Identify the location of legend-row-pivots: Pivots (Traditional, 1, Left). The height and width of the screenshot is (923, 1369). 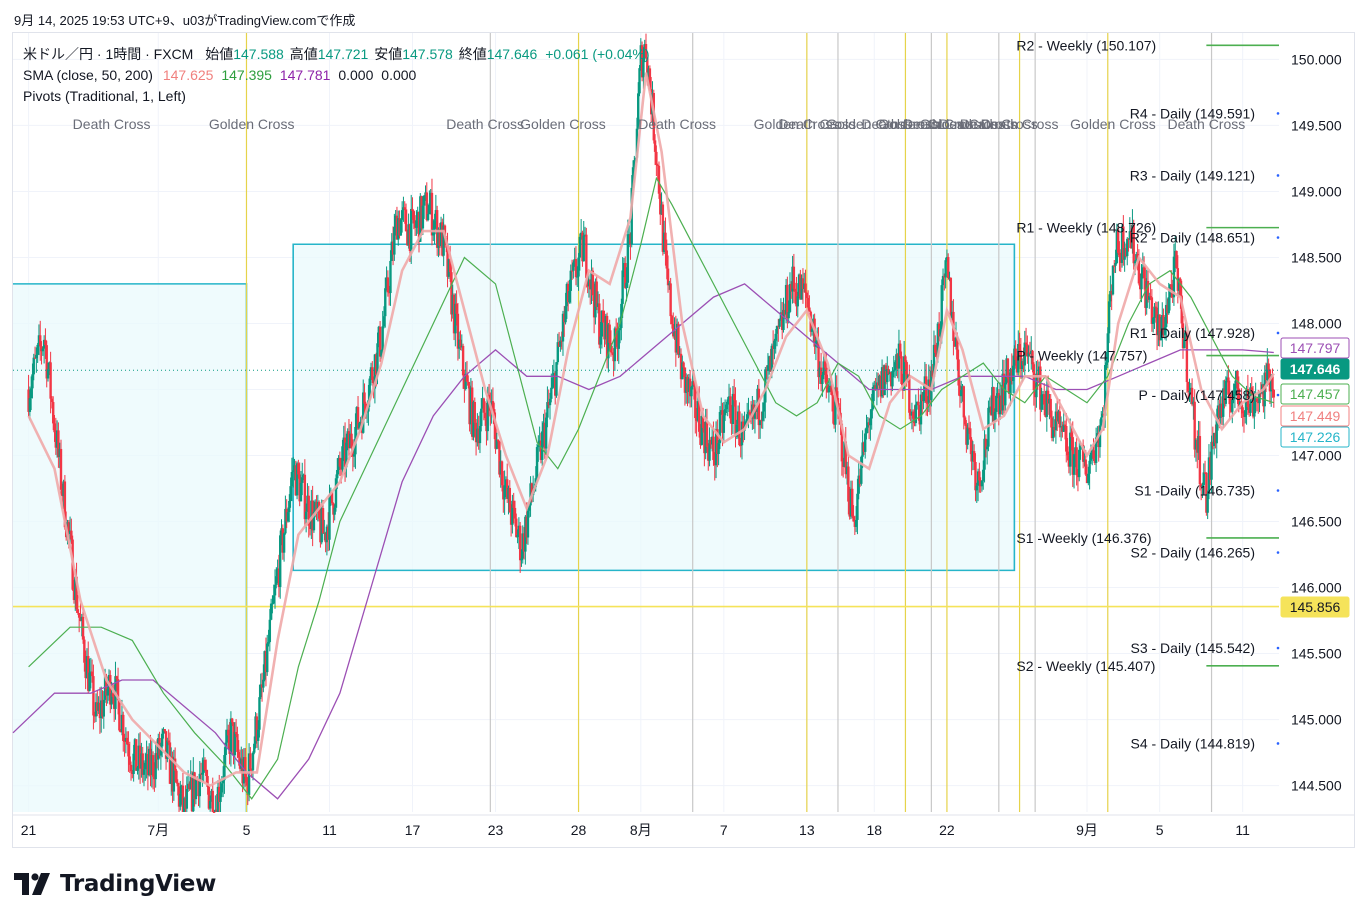
(336, 96).